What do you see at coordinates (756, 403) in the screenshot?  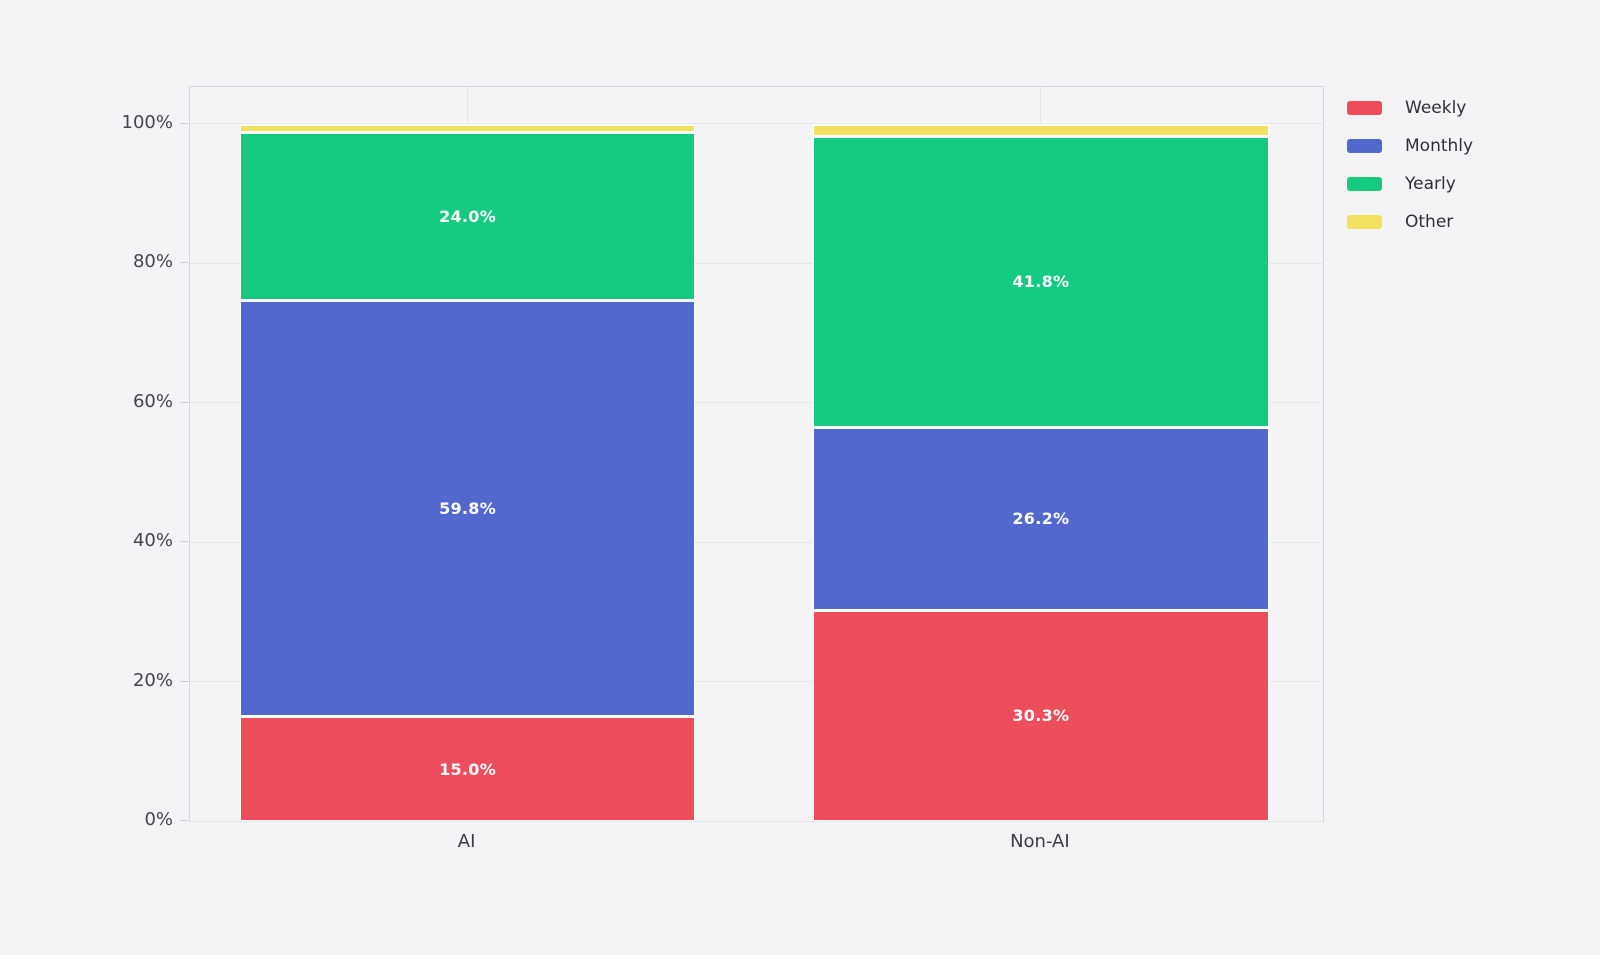 I see `gridline-y-60%` at bounding box center [756, 403].